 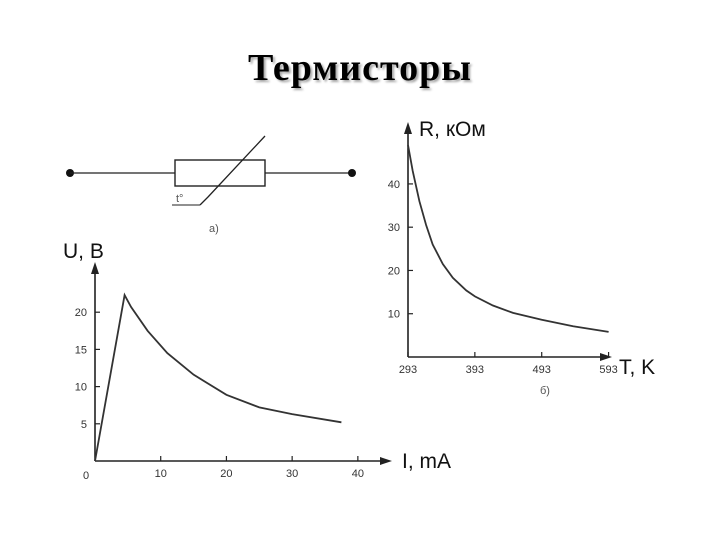 I want to click on thermistor-schematic: t° a), so click(x=211, y=185).